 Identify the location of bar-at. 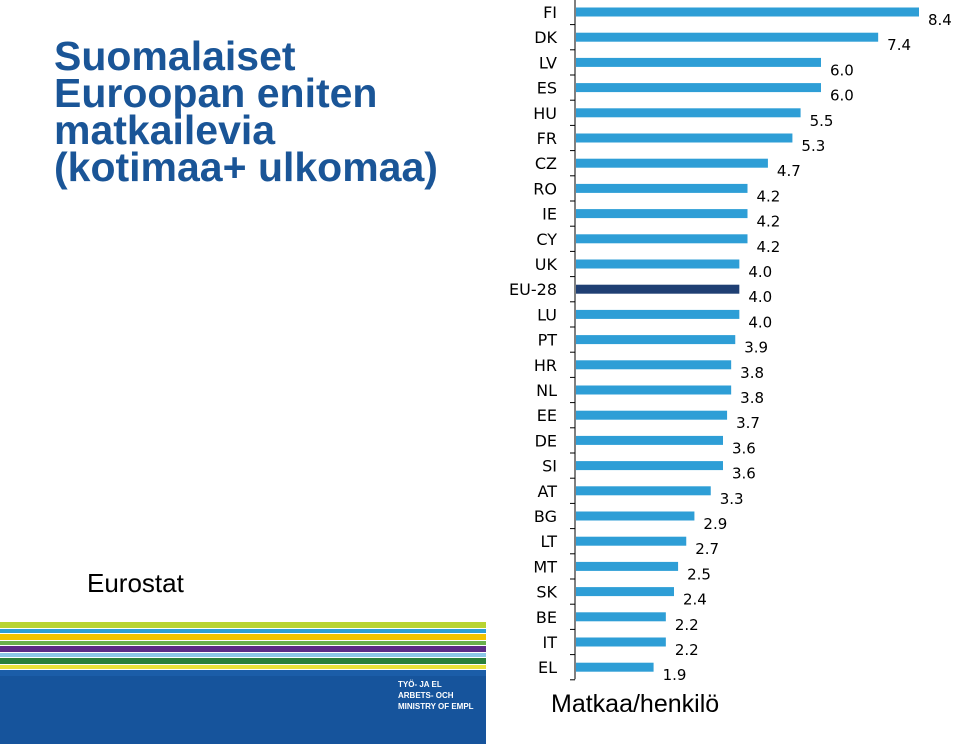
(643, 491).